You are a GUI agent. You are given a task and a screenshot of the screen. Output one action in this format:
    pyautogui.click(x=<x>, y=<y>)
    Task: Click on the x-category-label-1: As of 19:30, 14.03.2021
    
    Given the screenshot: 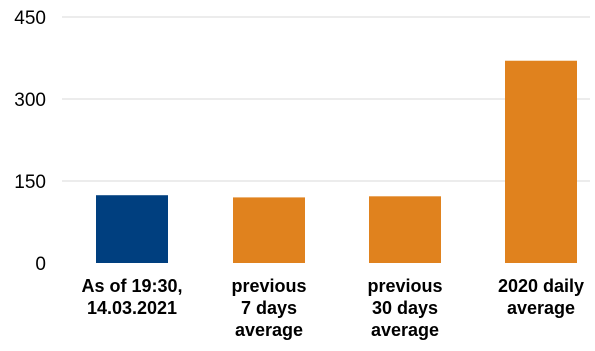 What is the action you would take?
    pyautogui.click(x=131, y=297)
    